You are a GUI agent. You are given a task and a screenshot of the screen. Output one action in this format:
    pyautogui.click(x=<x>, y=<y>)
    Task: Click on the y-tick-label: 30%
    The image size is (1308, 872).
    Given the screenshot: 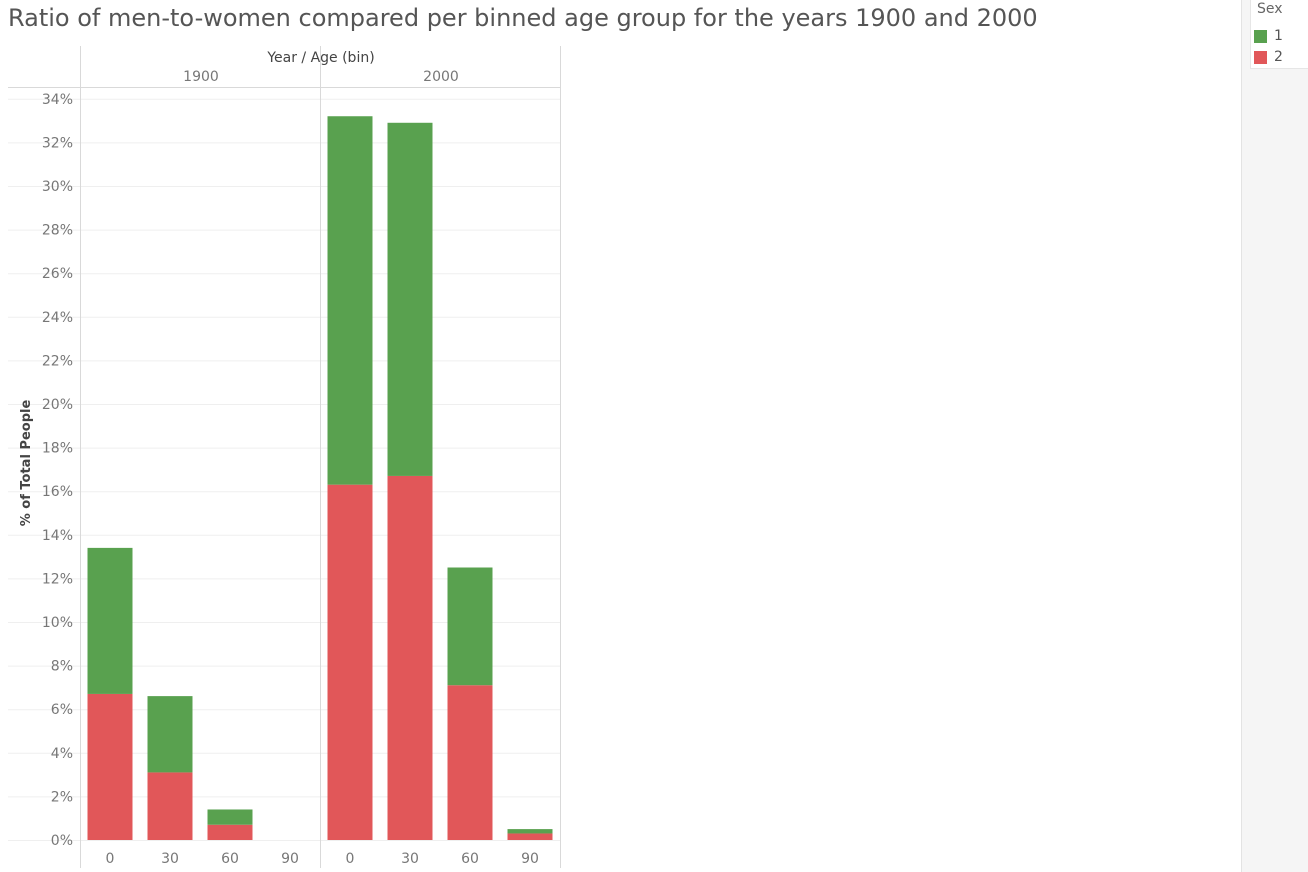 What is the action you would take?
    pyautogui.click(x=57, y=187)
    